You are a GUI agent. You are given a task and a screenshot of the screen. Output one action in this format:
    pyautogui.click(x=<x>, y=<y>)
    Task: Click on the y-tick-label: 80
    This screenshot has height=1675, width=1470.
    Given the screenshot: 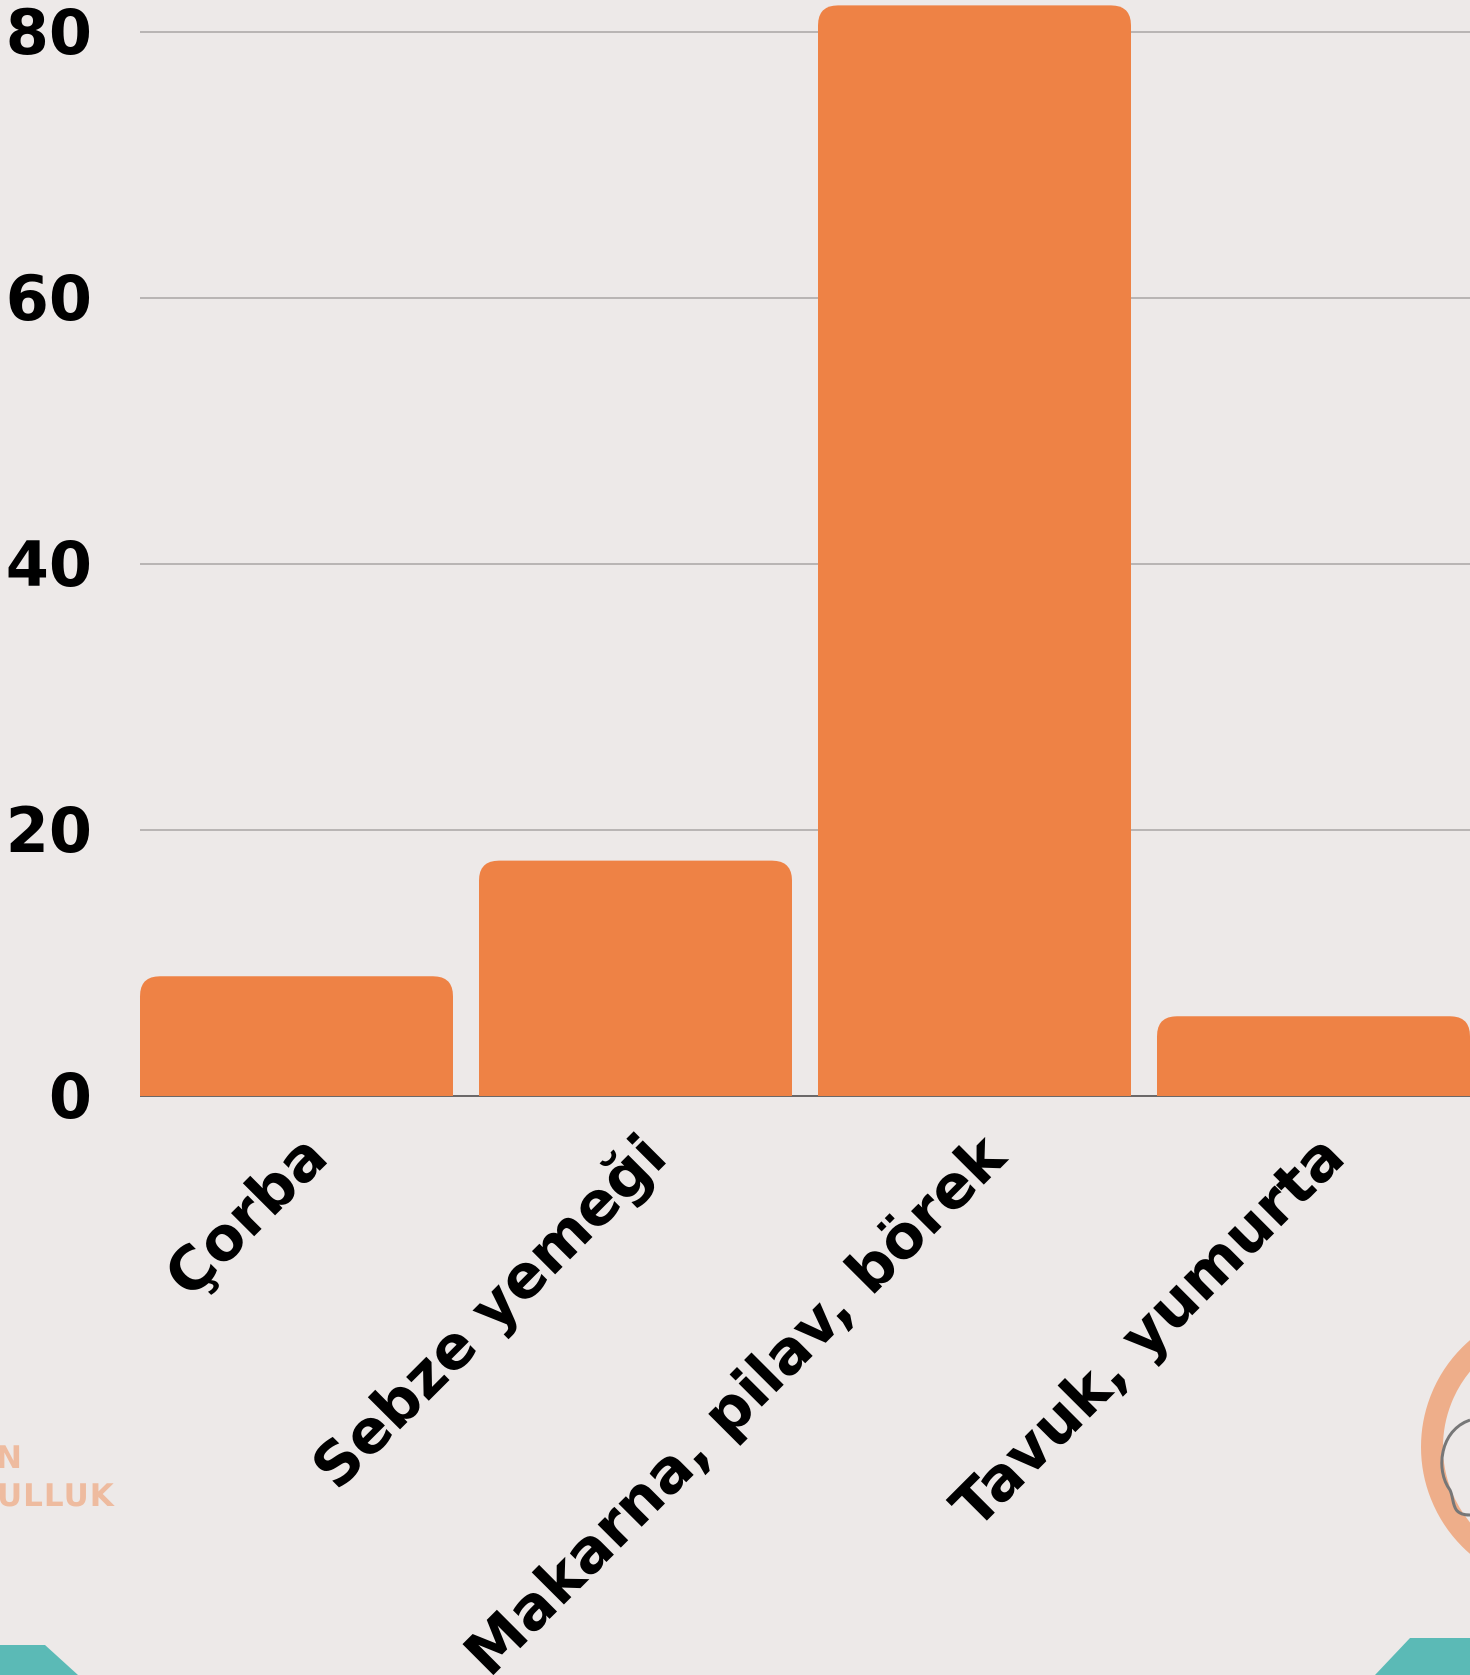 What is the action you would take?
    pyautogui.click(x=49, y=34)
    